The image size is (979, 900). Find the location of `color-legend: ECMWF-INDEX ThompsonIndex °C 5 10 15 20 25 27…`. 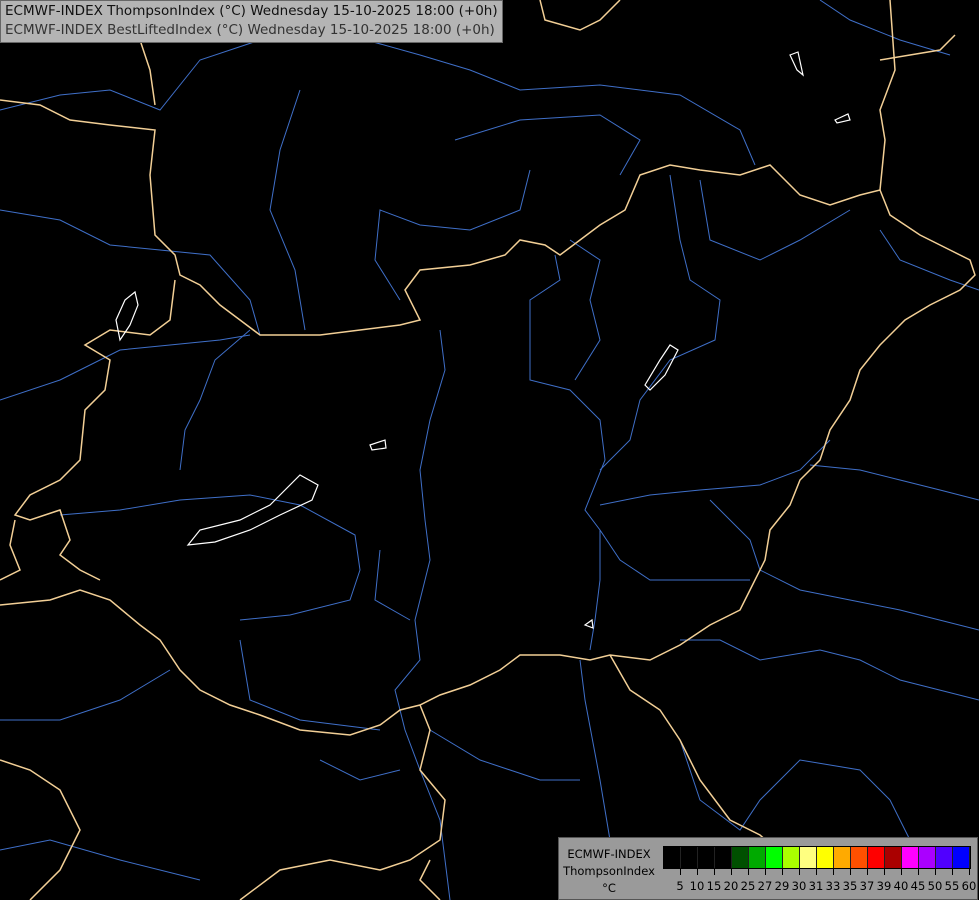

color-legend: ECMWF-INDEX ThompsonIndex °C 5 10 15 20 25 27… is located at coordinates (768, 868).